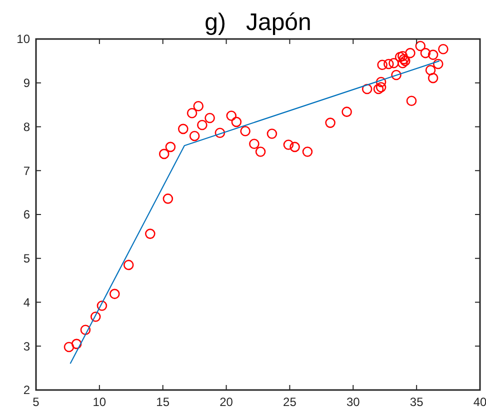  Describe the element at coordinates (26, 259) in the screenshot. I see `y-tick-label: 5` at that location.